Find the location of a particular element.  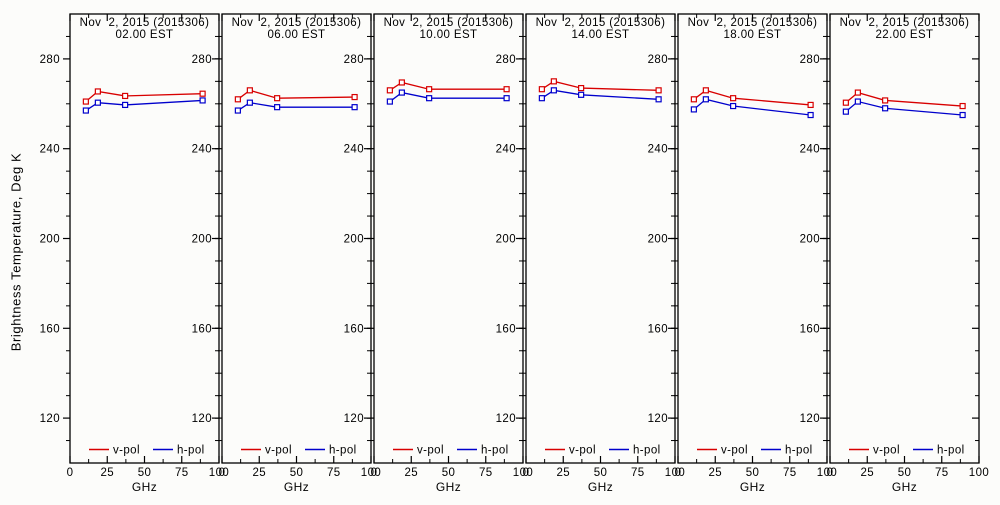

panel-title-time: 14.00 EST is located at coordinates (601, 35).